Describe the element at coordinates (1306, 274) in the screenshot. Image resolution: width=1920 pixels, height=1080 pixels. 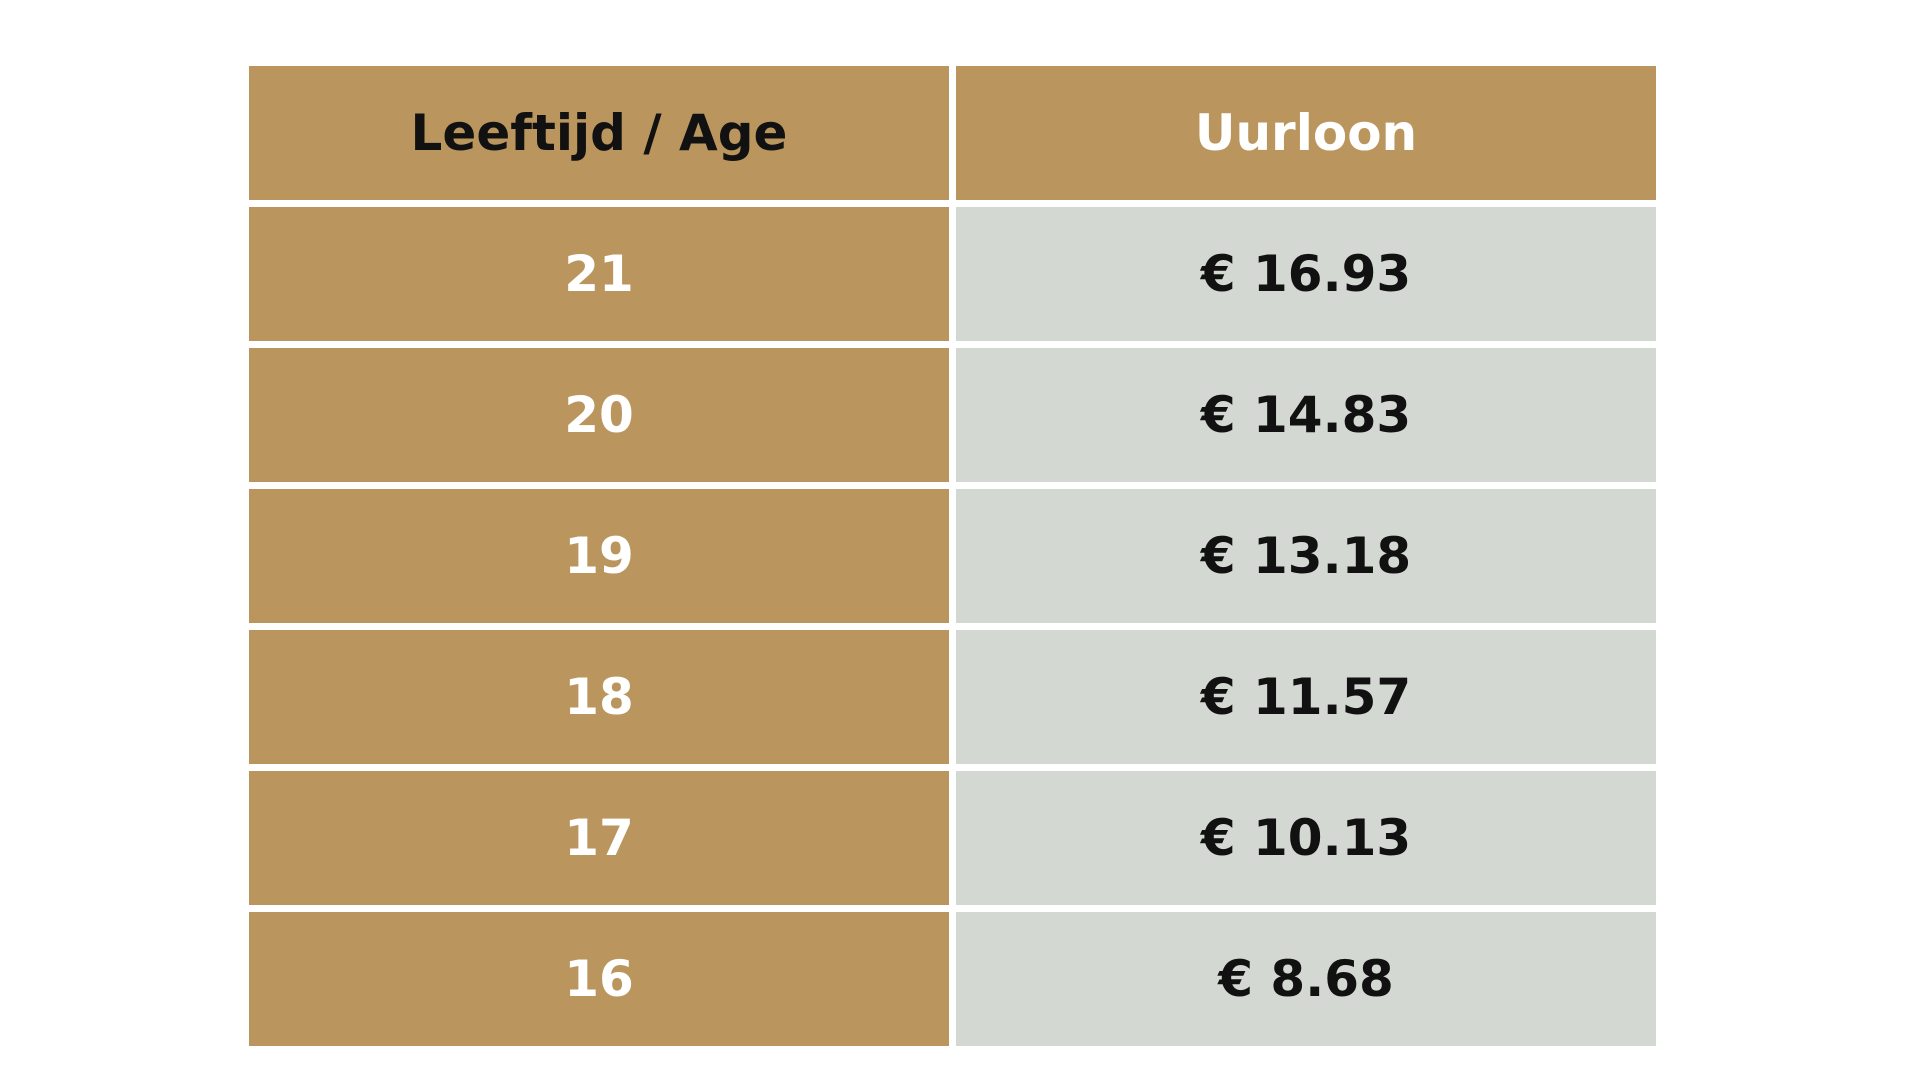
I see `wage-cell: € 16.93` at that location.